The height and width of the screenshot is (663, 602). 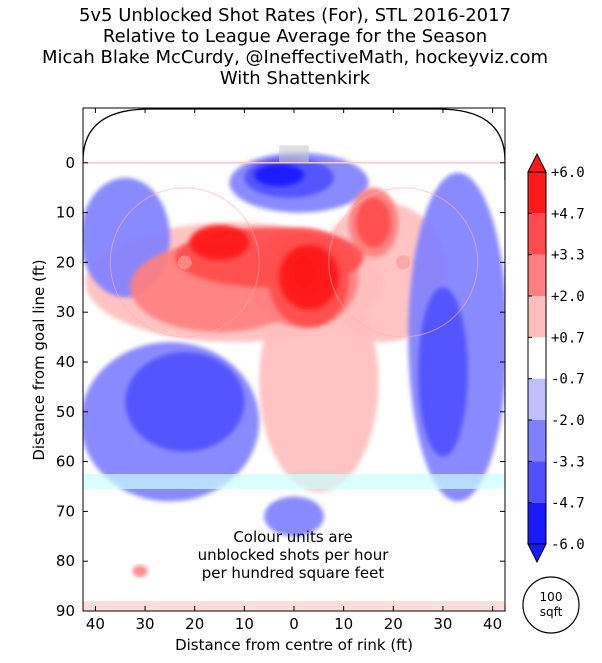 What do you see at coordinates (295, 78) in the screenshot?
I see `title-line-4: With Shattenkirk` at bounding box center [295, 78].